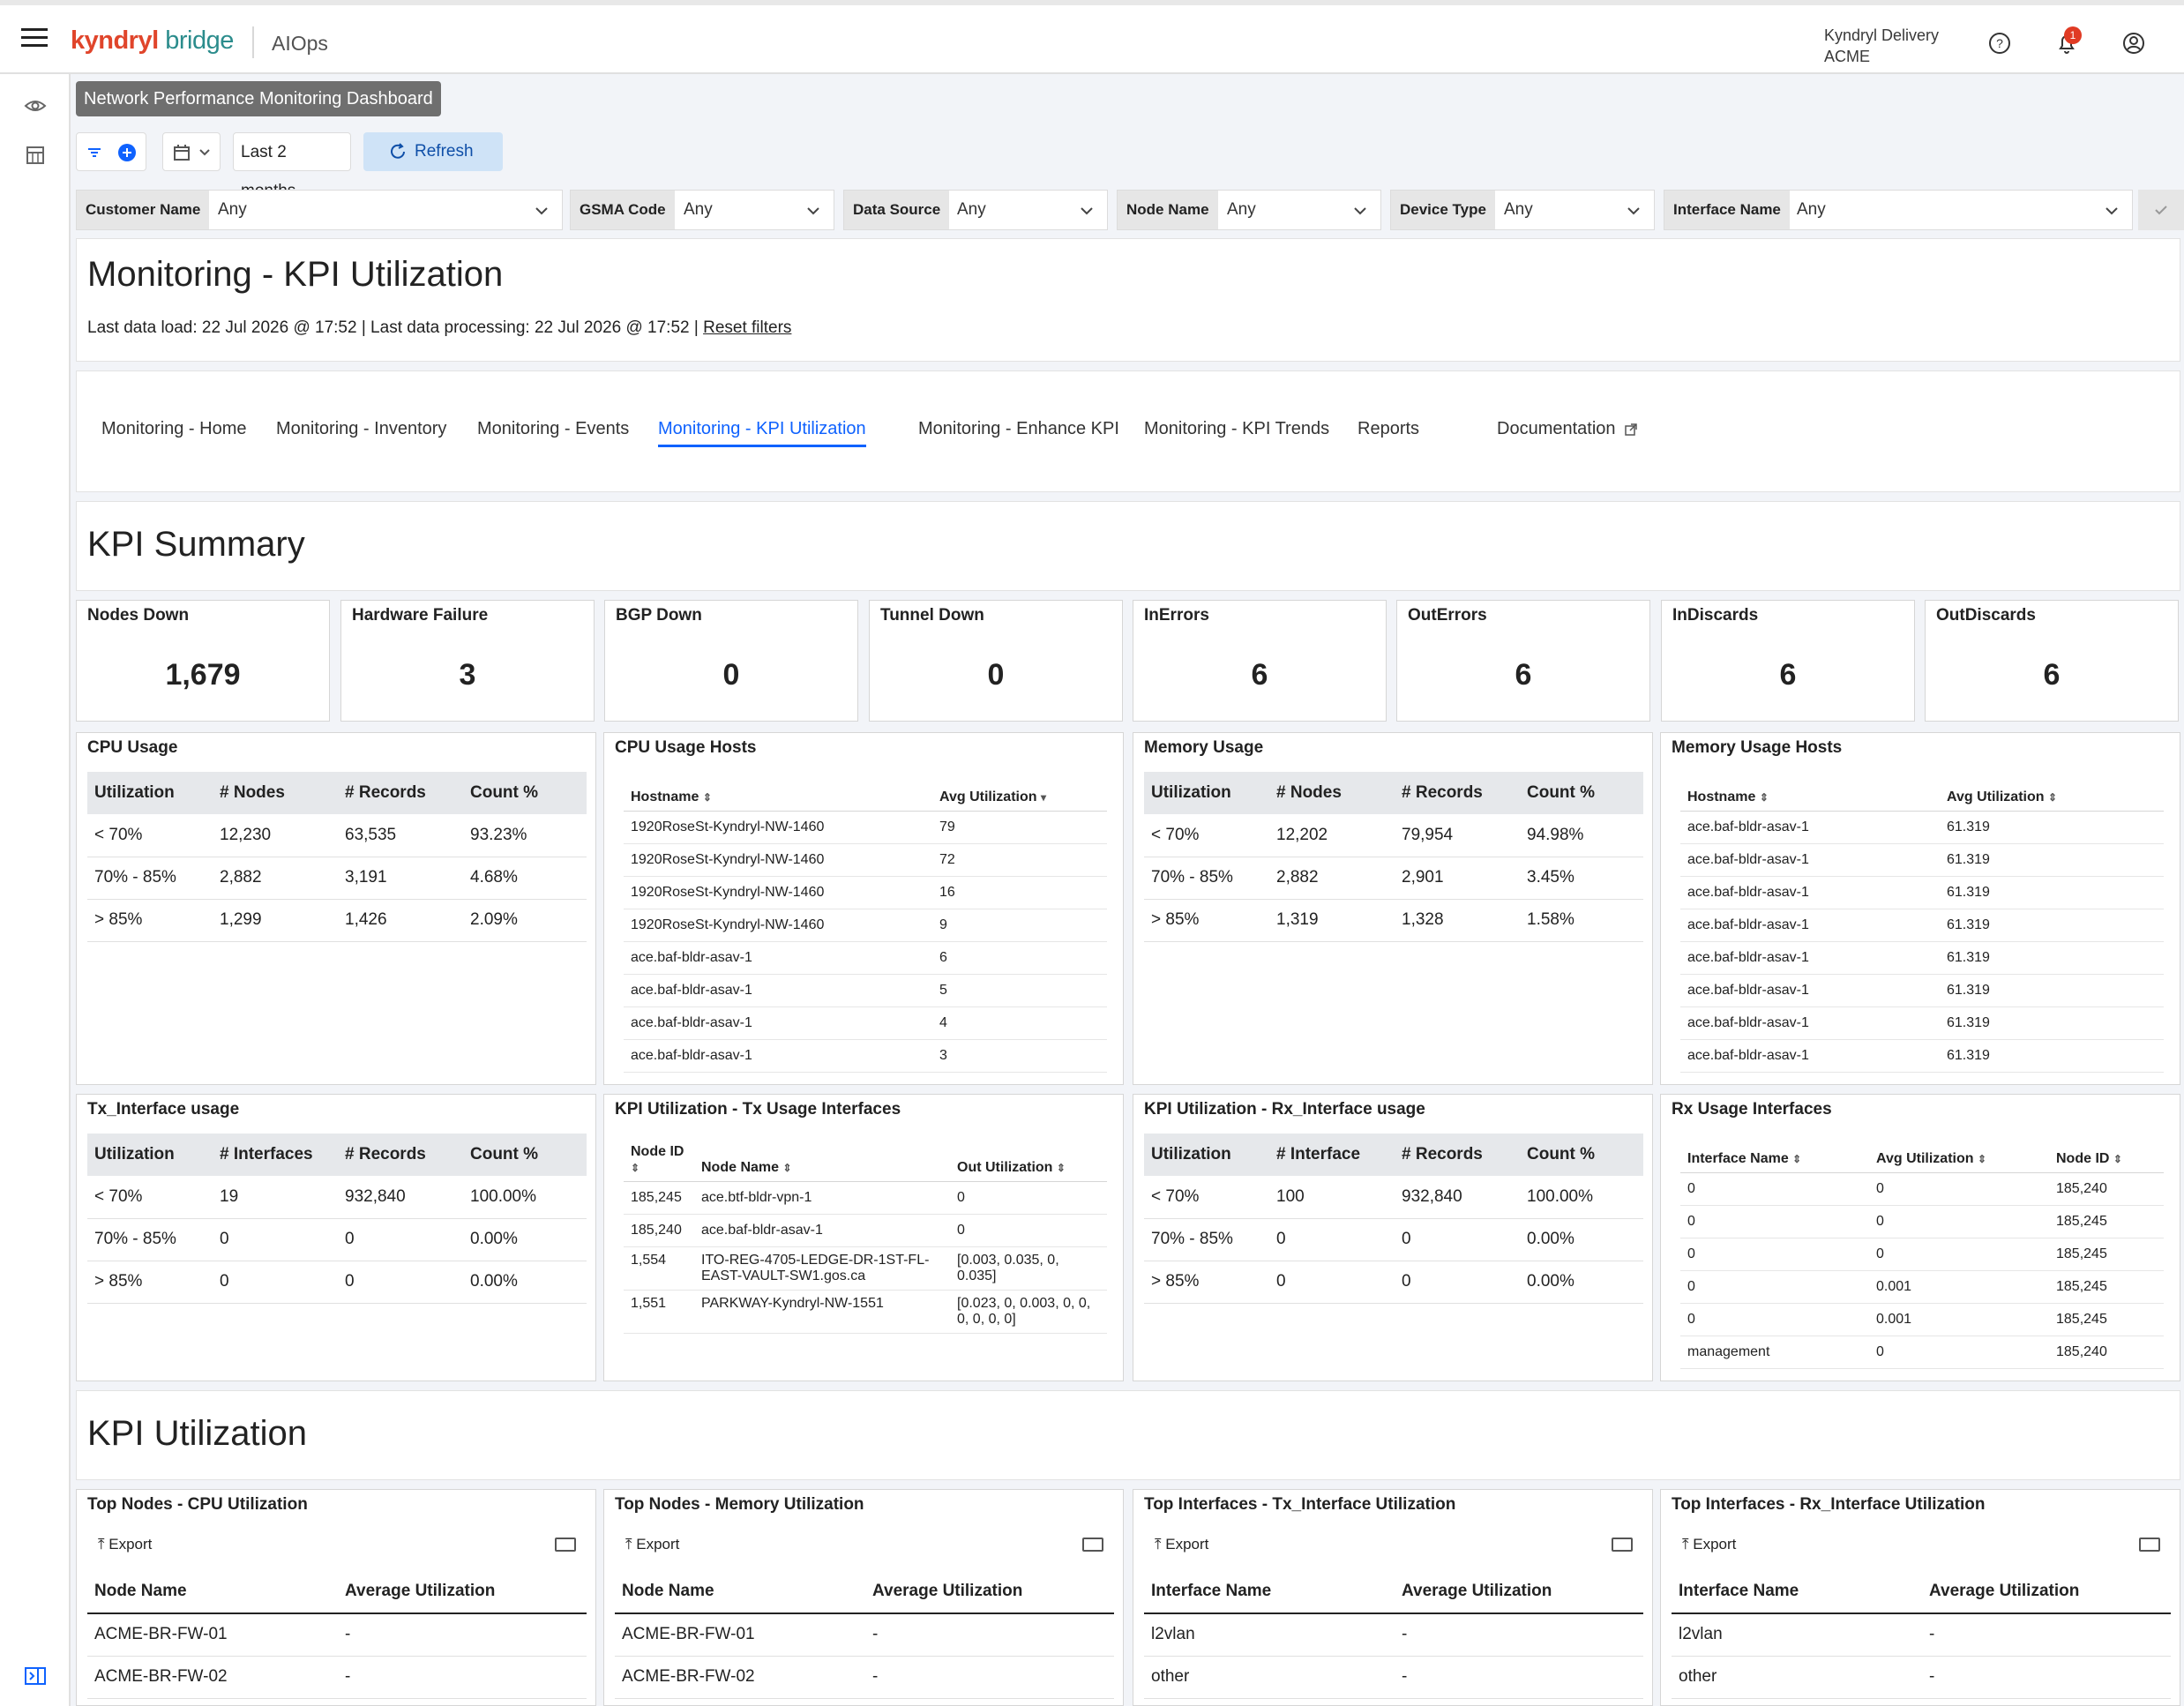 The width and height of the screenshot is (2184, 1706). Describe the element at coordinates (865, 958) in the screenshot. I see `table-row: ace.baf-bldr-asav-1 6` at that location.